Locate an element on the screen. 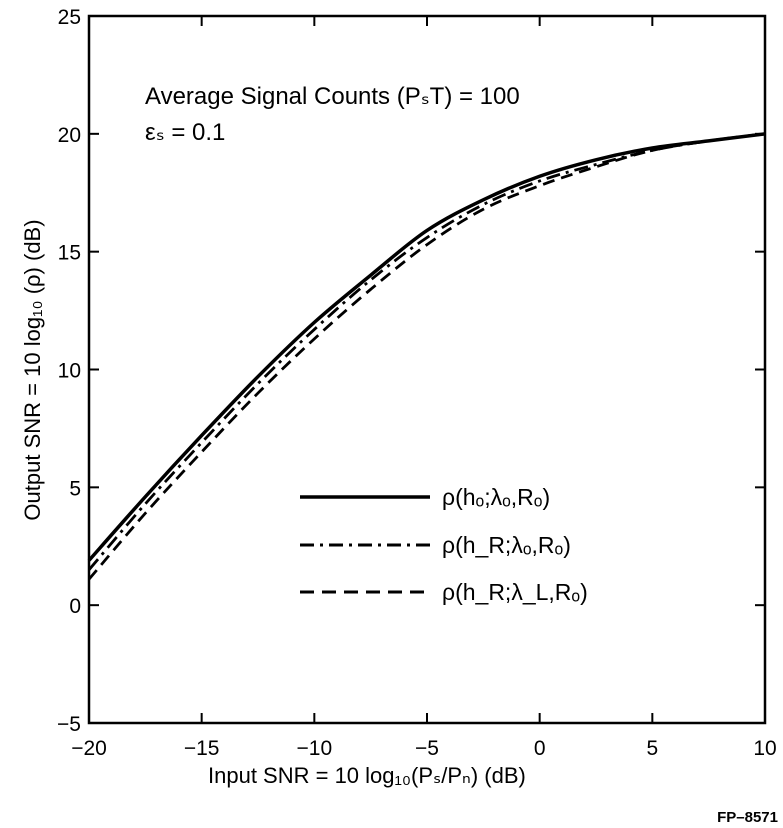 The width and height of the screenshot is (783, 828). legend-label-3: ρ(h_R;λ_L,Rₒ) is located at coordinates (515, 592).